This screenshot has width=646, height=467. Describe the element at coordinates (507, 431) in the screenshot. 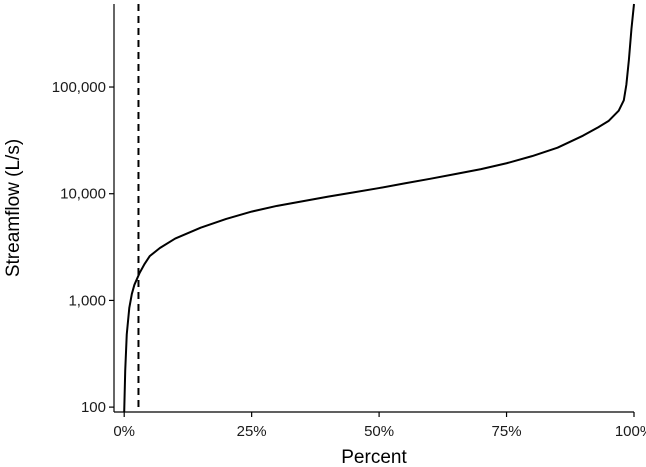

I see `x-tick-label: 75%` at that location.